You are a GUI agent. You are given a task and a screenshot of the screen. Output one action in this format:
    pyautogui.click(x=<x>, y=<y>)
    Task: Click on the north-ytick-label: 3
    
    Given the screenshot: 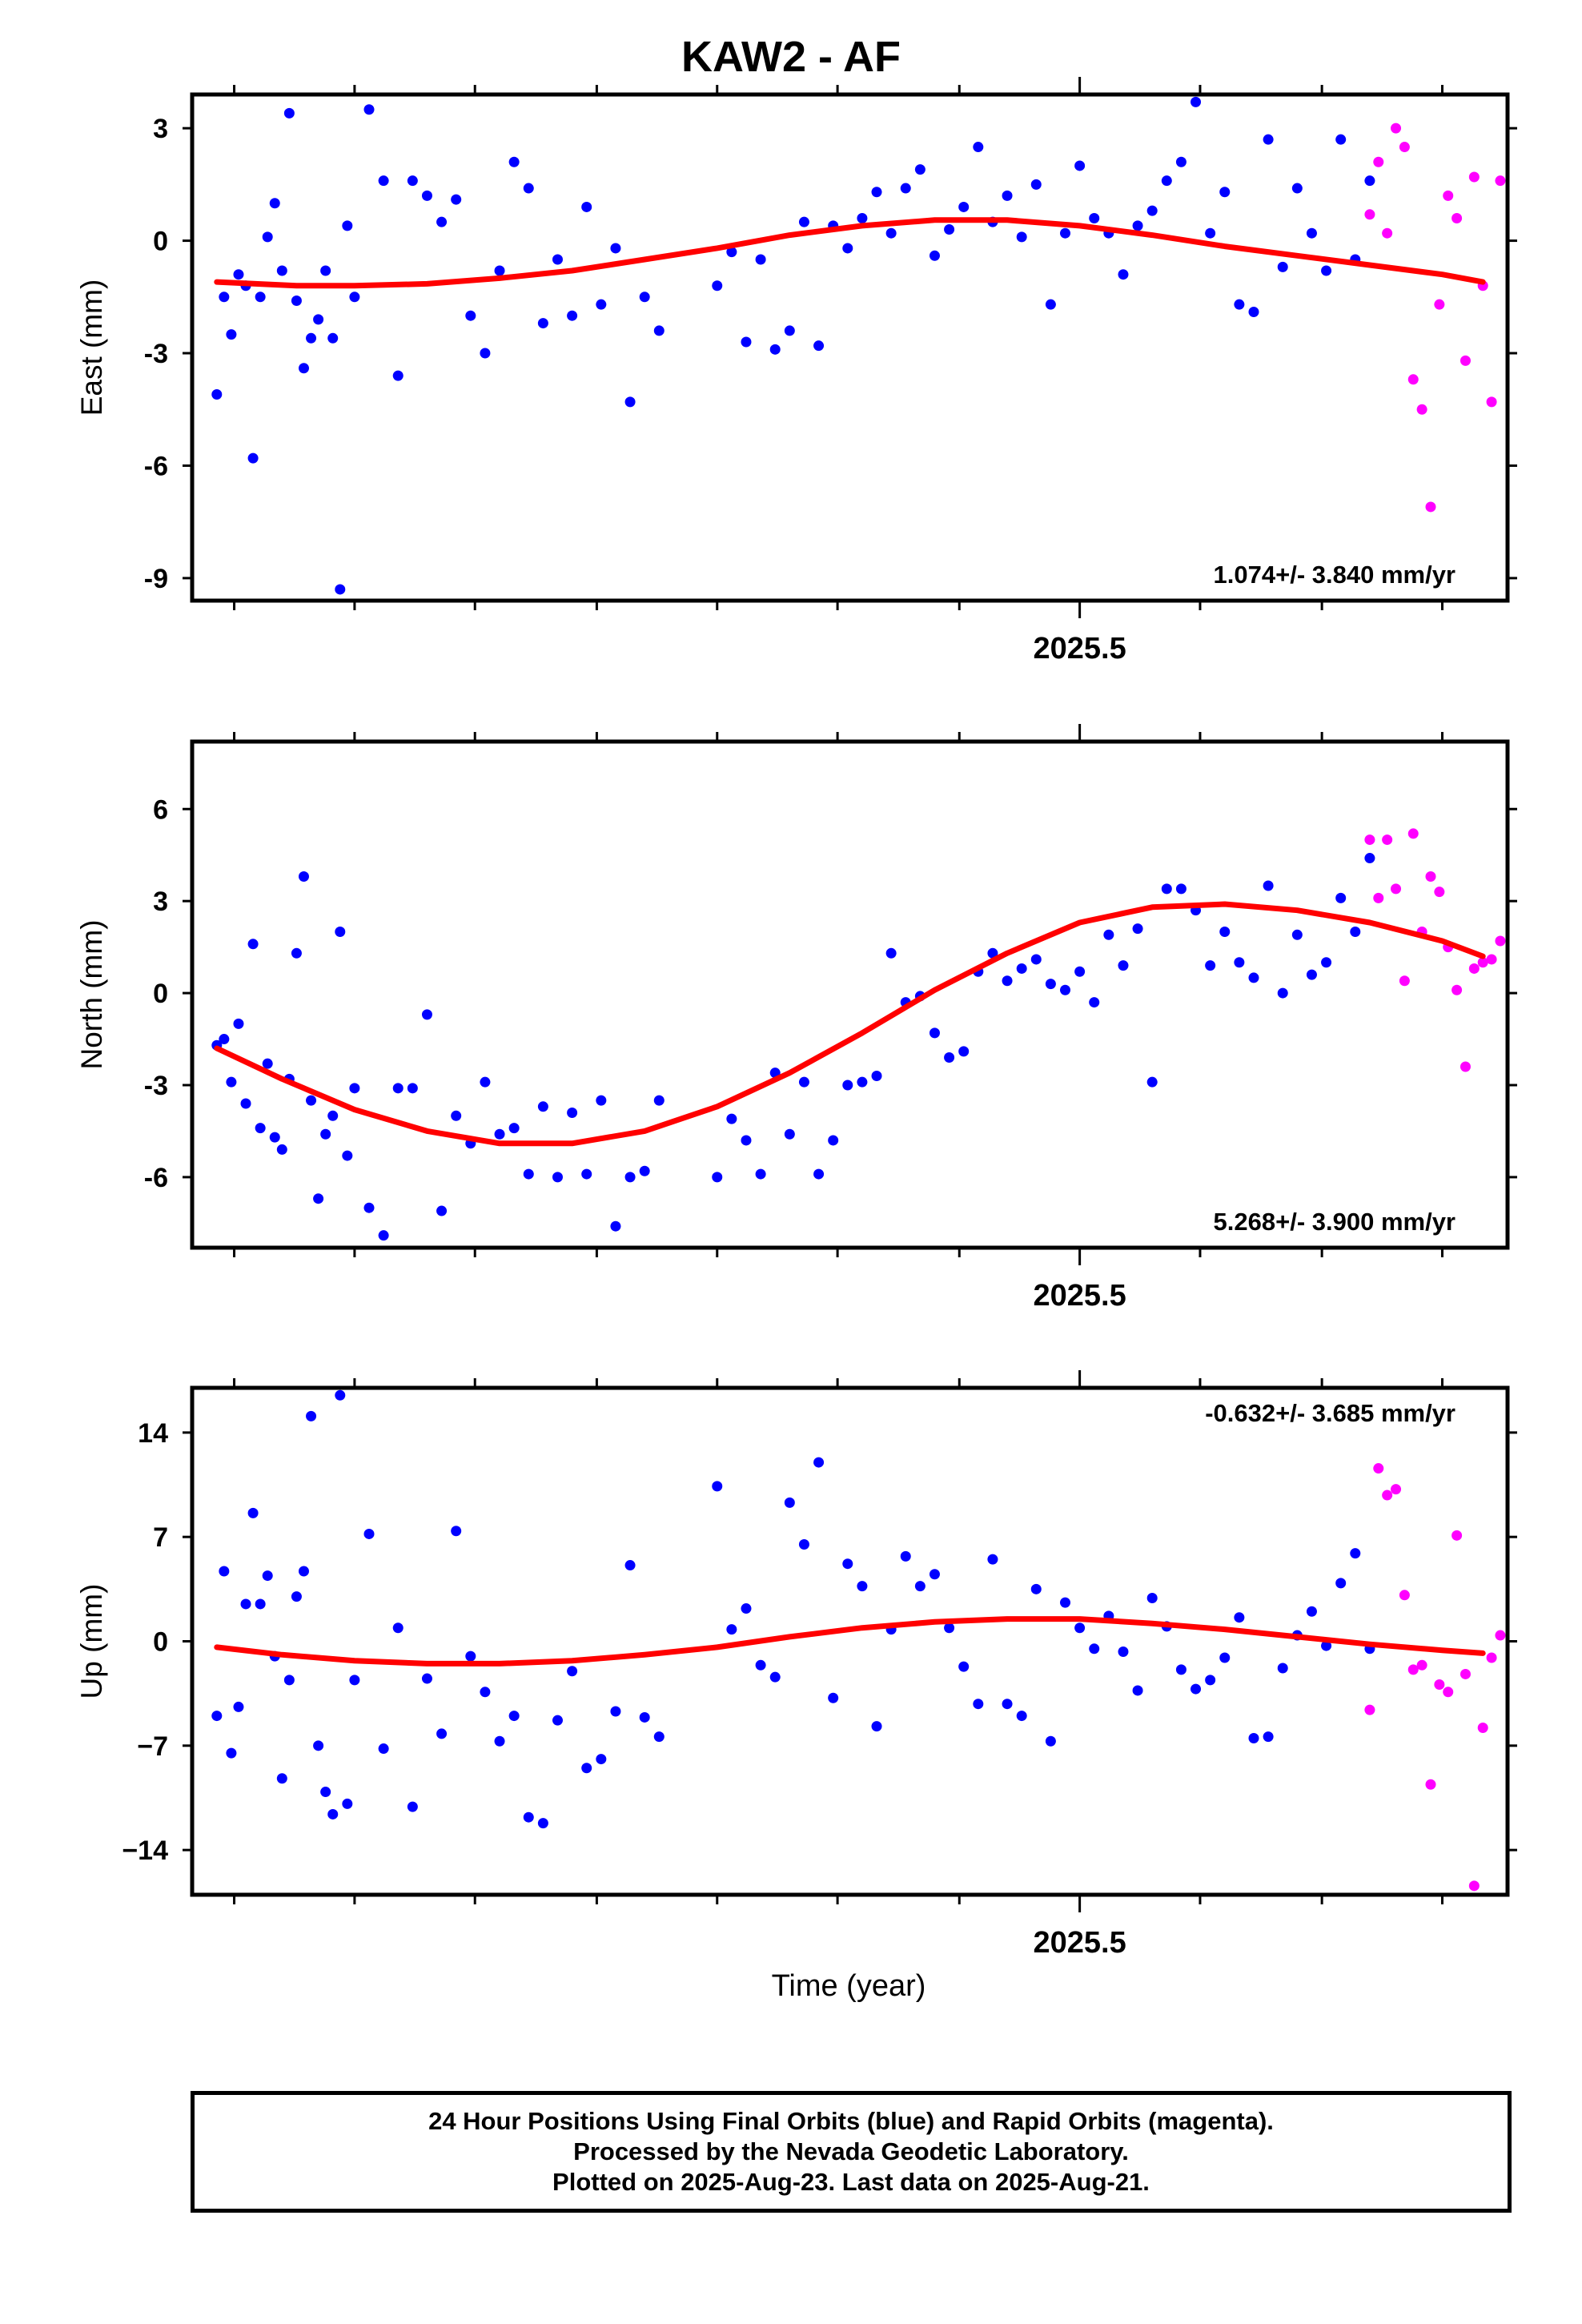 What is the action you would take?
    pyautogui.click(x=161, y=902)
    